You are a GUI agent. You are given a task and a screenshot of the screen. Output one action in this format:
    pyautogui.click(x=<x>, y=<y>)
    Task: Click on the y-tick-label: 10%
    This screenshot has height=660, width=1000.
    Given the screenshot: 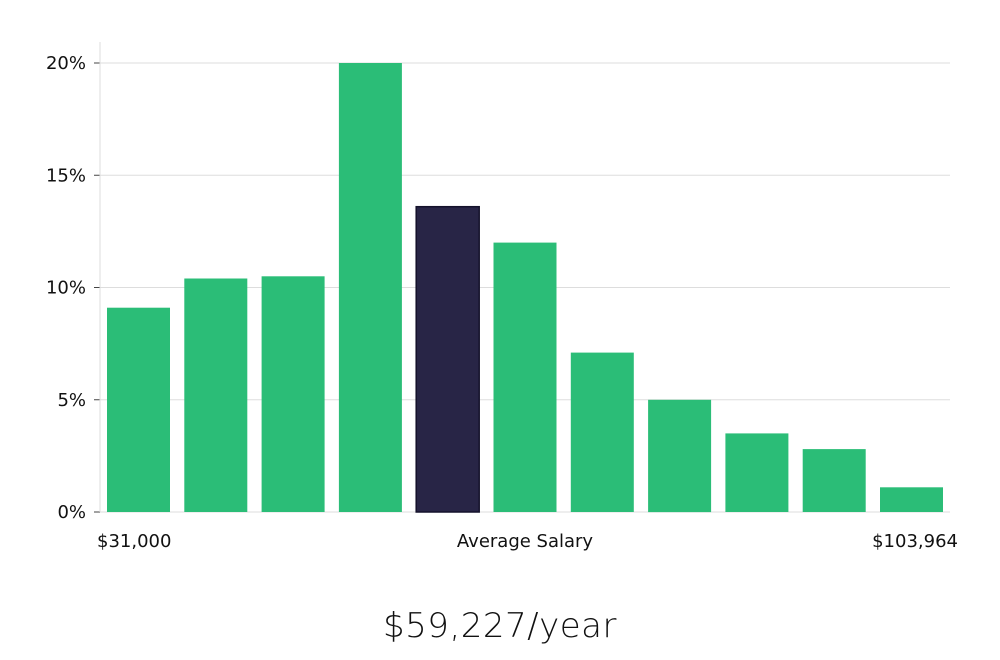 What is the action you would take?
    pyautogui.click(x=66, y=288)
    